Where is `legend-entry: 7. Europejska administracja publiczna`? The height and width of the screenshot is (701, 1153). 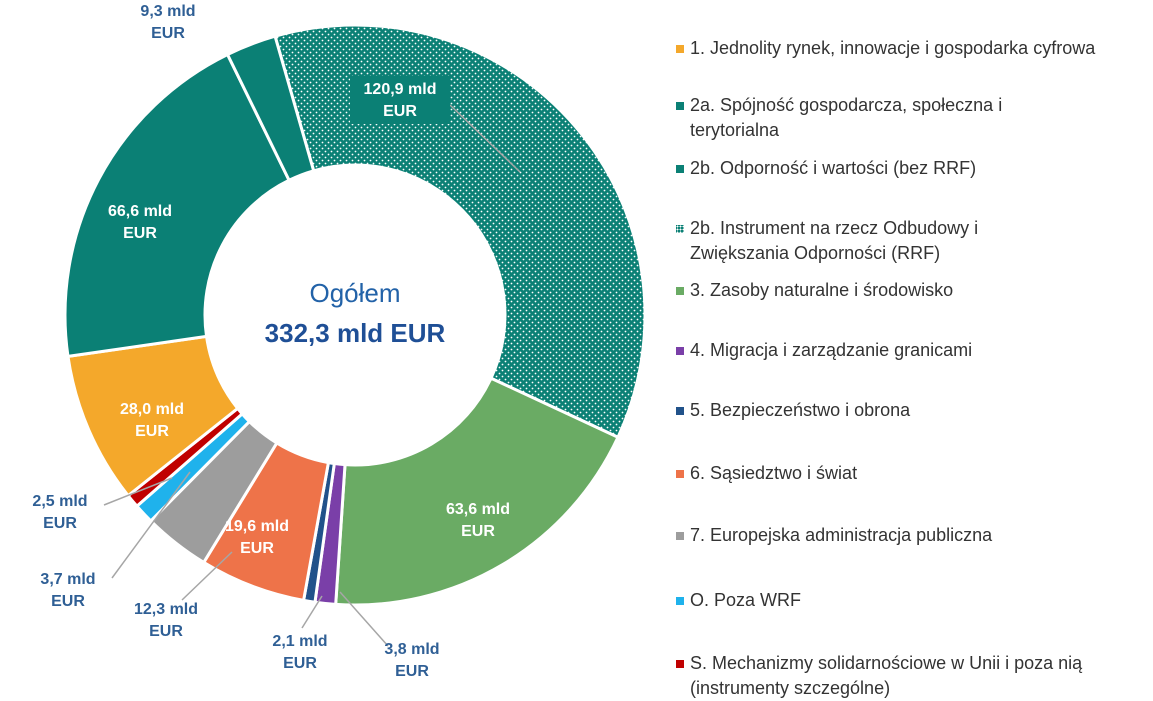 legend-entry: 7. Europejska administracja publiczna is located at coordinates (841, 535).